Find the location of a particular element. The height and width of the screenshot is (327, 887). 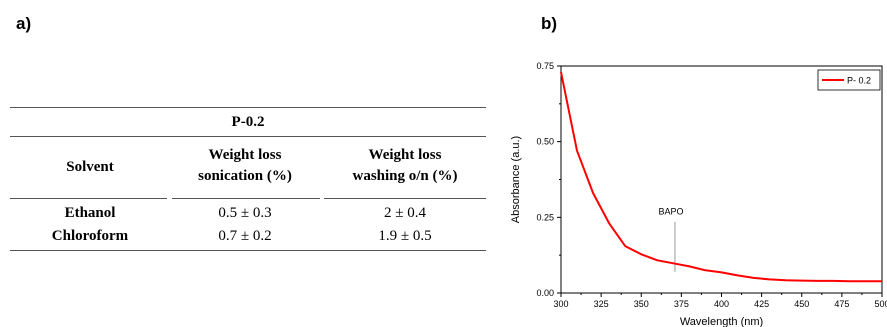

y-tick-label: 0.50 is located at coordinates (545, 142).